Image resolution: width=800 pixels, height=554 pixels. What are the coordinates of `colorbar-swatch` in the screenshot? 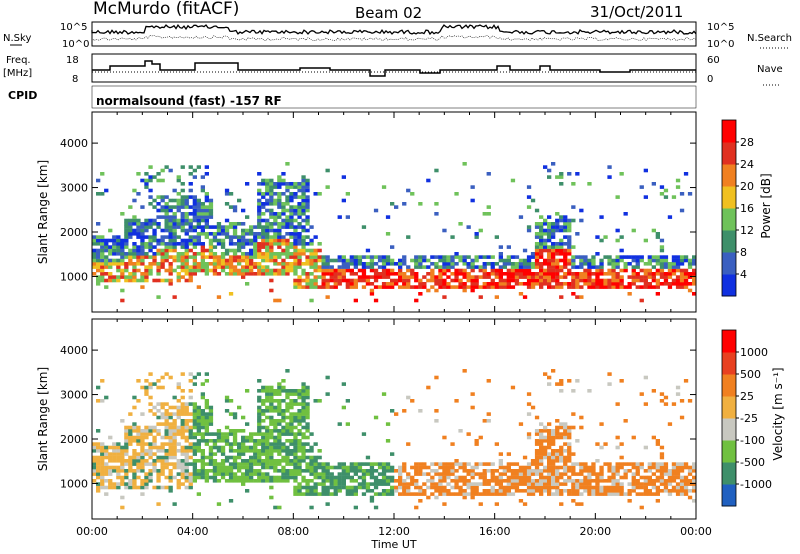 It's located at (729, 131).